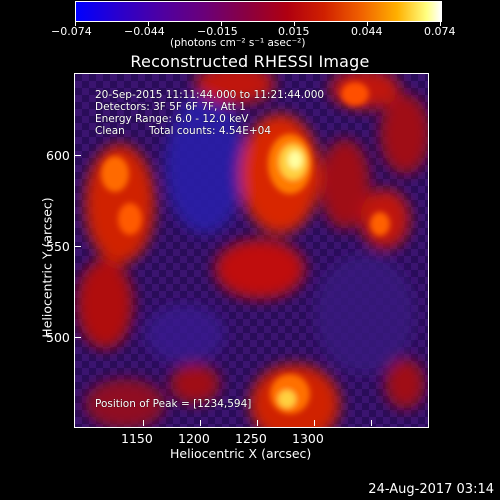  I want to click on timestamp: 24-Aug-2017 03:14, so click(431, 489).